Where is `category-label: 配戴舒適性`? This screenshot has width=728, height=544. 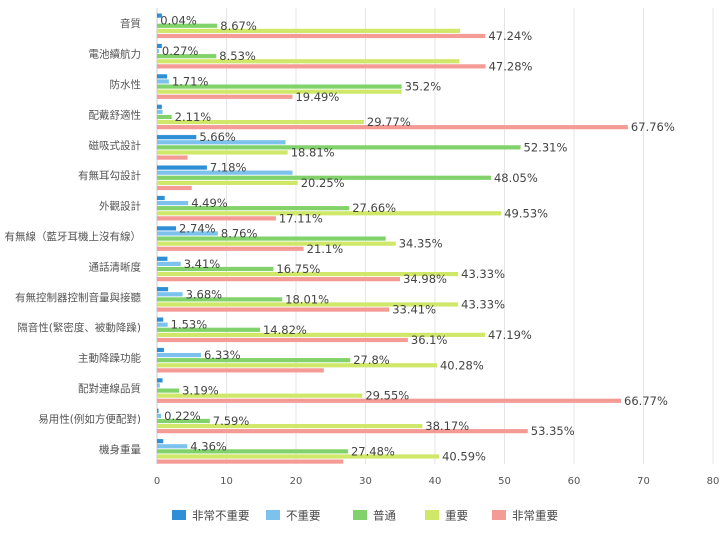 category-label: 配戴舒適性 is located at coordinates (115, 114).